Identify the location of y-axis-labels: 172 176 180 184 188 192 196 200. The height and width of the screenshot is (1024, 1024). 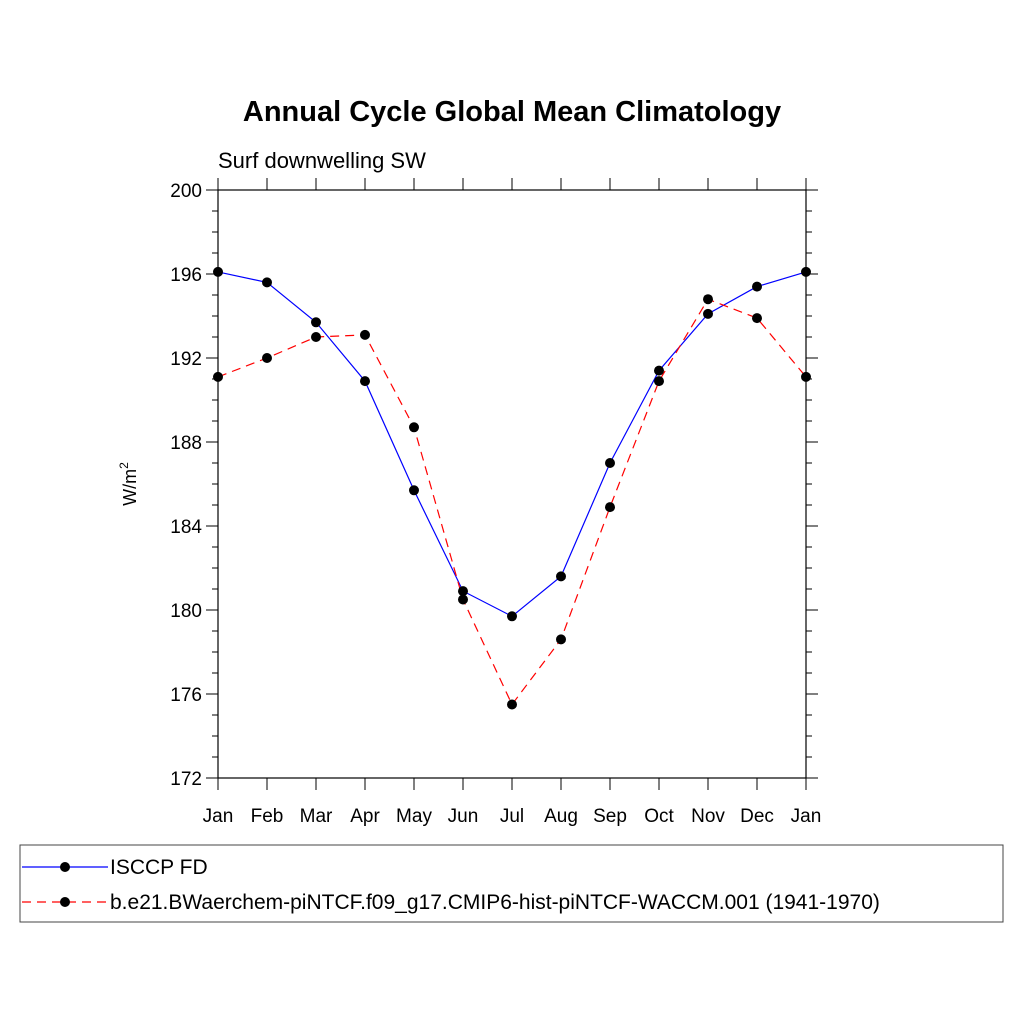
(186, 485).